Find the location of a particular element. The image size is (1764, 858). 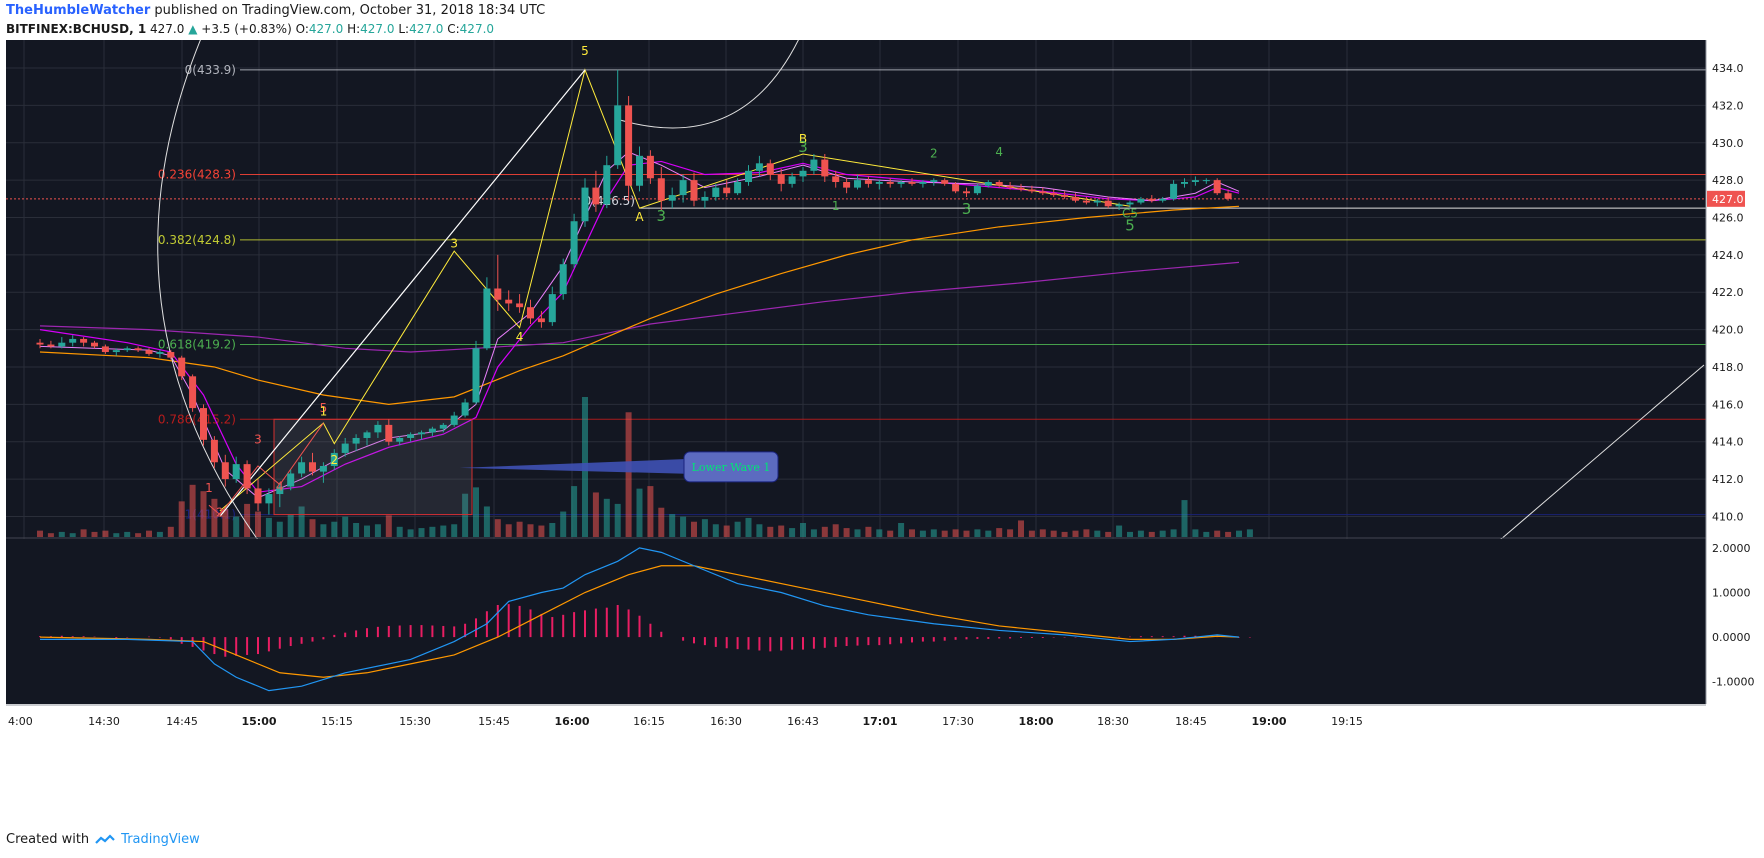

price-axis-background is located at coordinates (1735, 387).